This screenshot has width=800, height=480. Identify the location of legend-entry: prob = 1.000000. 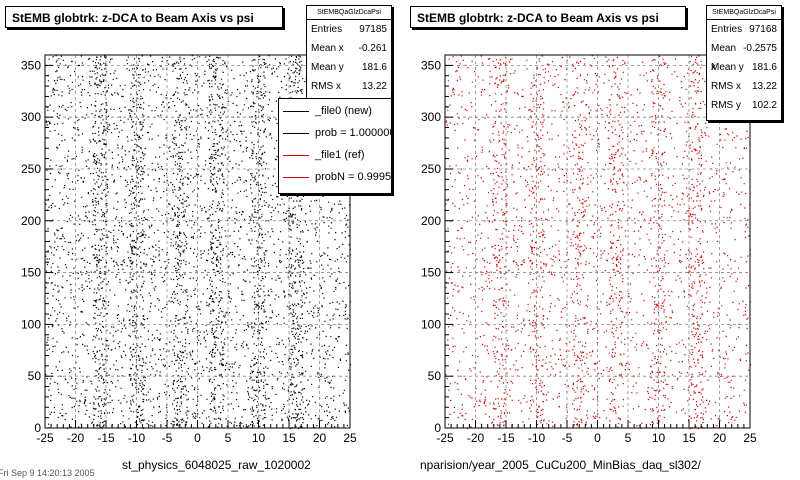
(335, 133).